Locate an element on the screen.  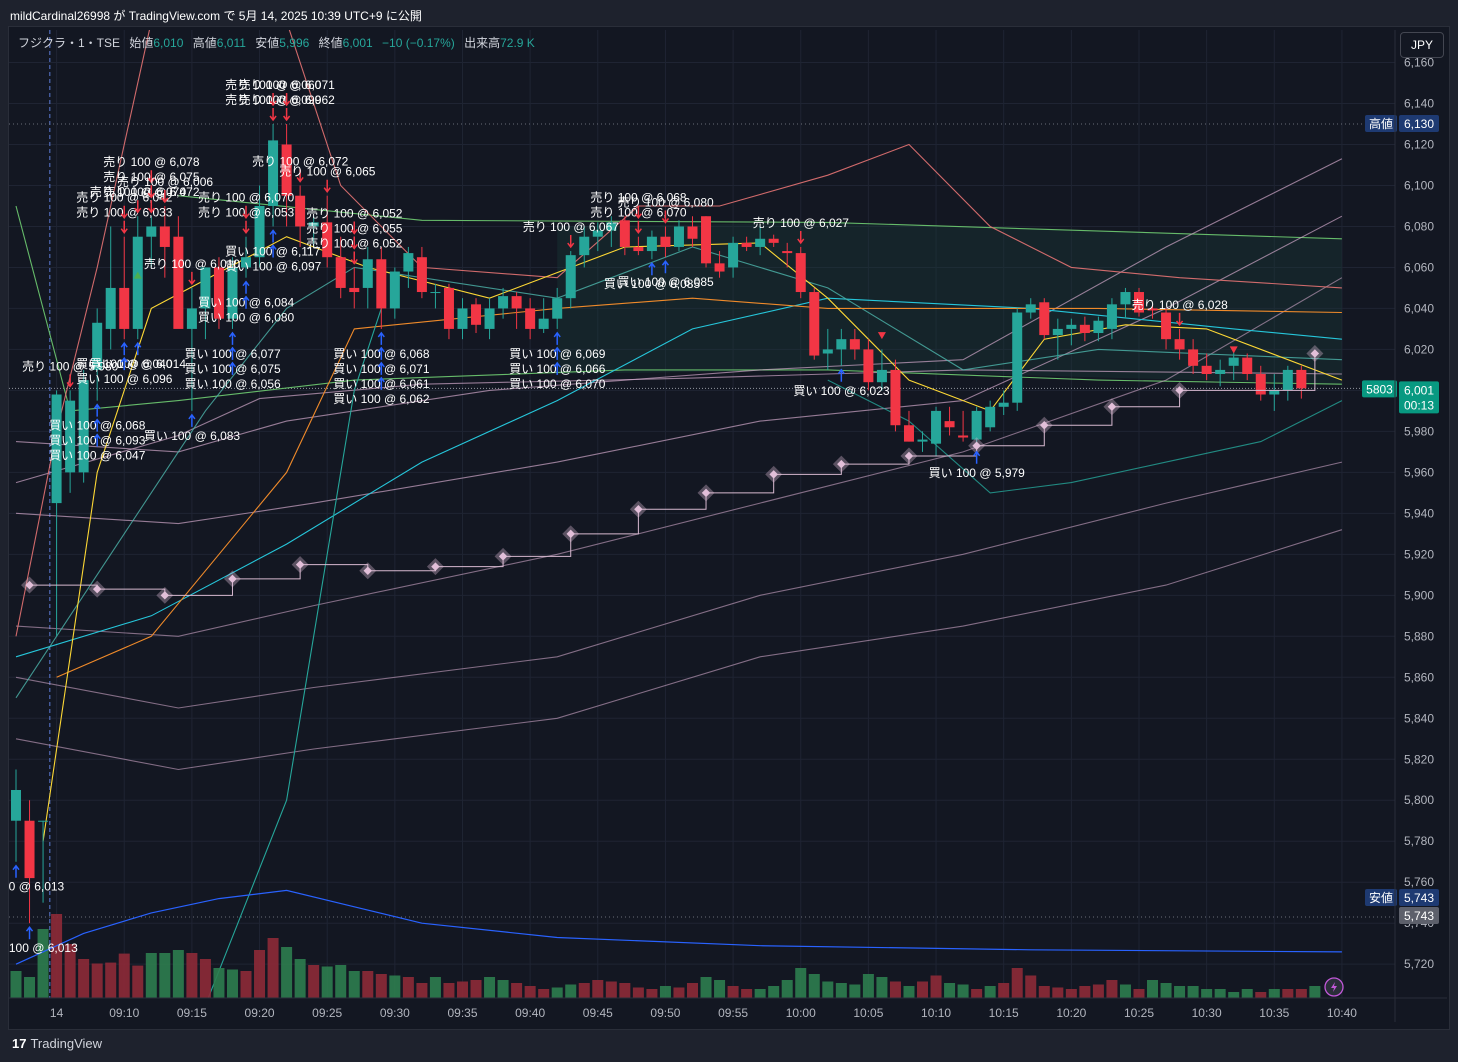
currency-button: JPY is located at coordinates (1422, 45).